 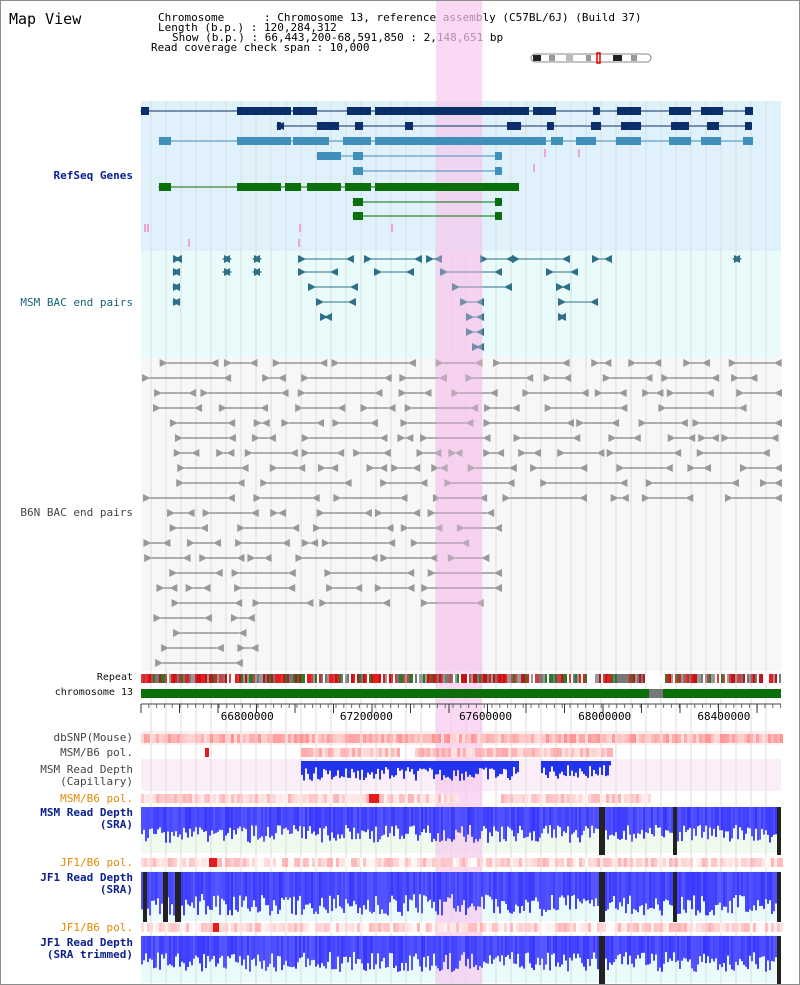 I want to click on msm-b6-pol-track, so click(x=409, y=752).